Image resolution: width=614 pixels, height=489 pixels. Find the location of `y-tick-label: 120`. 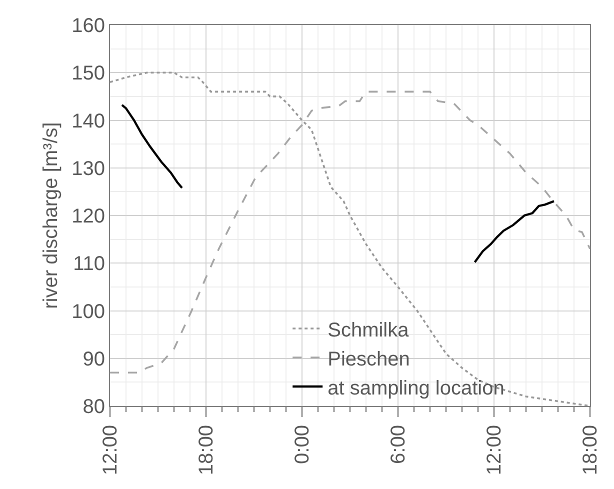

y-tick-label: 120 is located at coordinates (88, 217).